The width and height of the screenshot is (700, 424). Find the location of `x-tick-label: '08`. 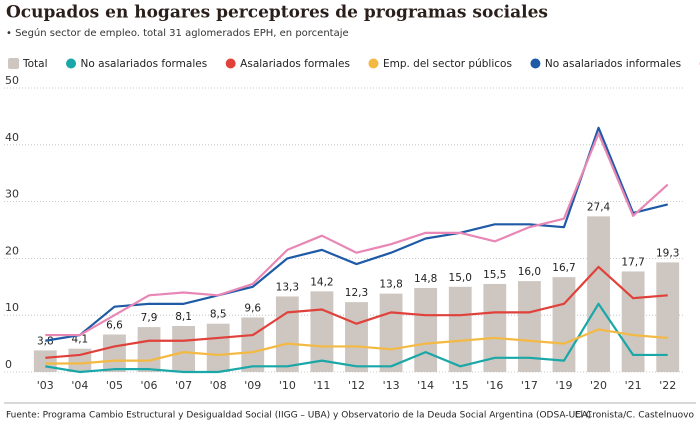

x-tick-label: '08 is located at coordinates (218, 385).